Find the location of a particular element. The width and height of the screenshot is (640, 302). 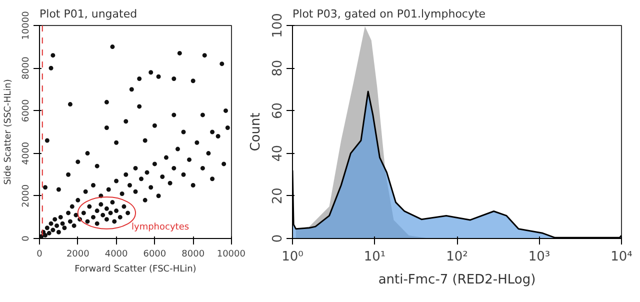

y-tick-label: 2000 is located at coordinates (27, 196).